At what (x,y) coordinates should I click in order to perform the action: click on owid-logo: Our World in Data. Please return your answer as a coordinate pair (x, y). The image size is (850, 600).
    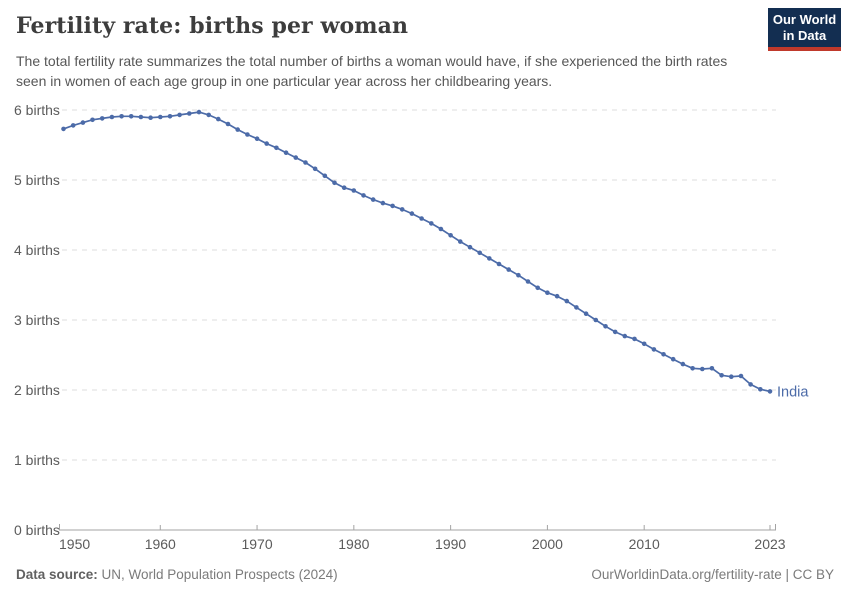
    Looking at the image, I should click on (804, 29).